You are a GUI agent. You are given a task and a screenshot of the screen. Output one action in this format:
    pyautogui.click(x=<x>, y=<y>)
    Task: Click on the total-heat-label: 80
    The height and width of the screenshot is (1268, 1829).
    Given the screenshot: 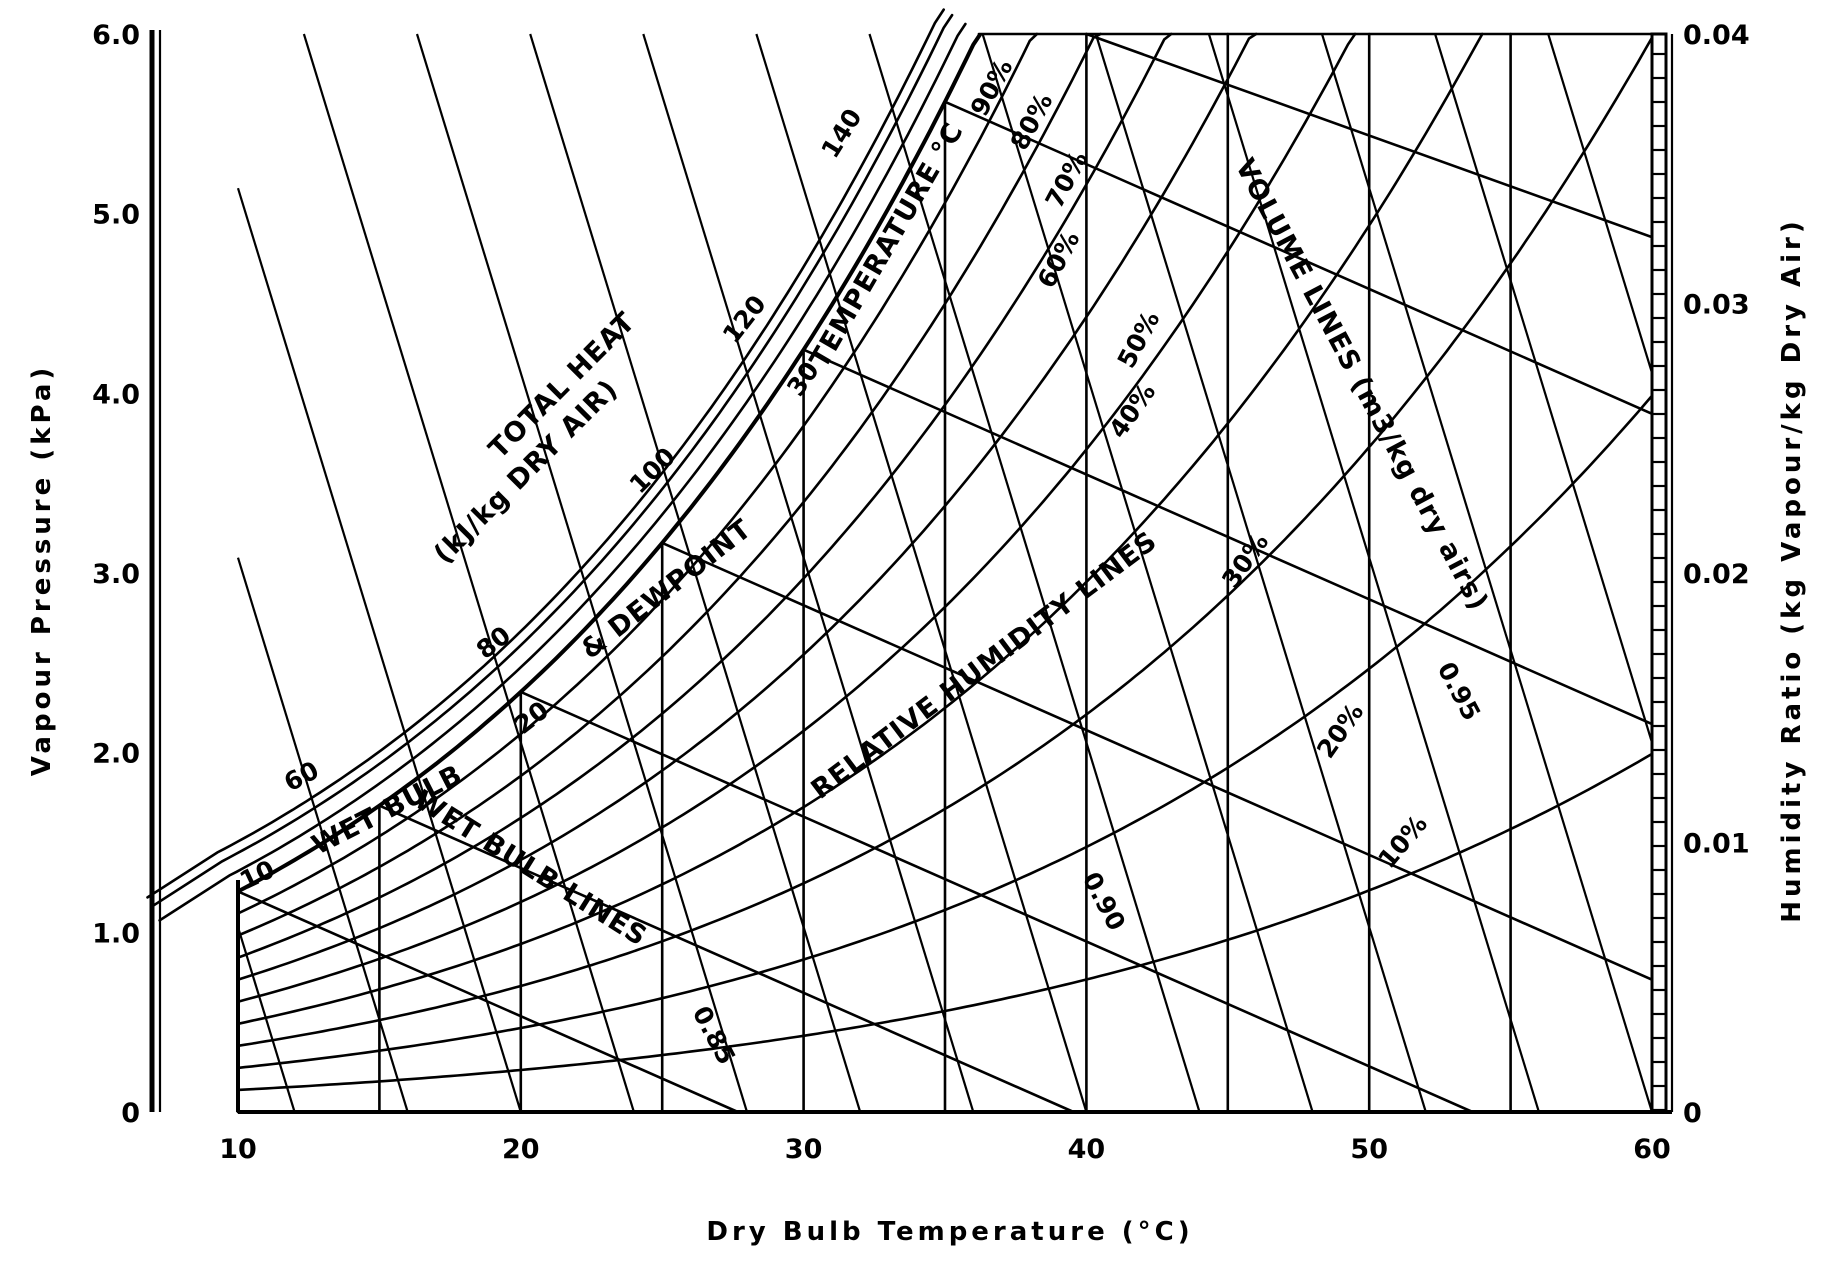 What is the action you would take?
    pyautogui.click(x=493, y=642)
    